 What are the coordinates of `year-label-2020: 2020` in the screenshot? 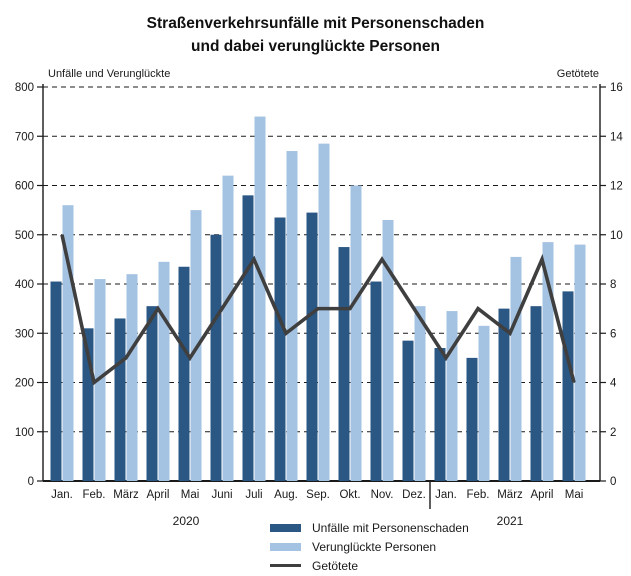 It's located at (186, 521).